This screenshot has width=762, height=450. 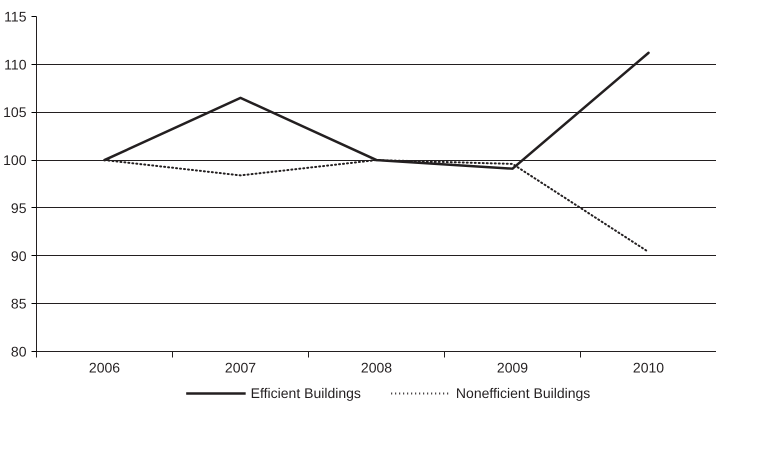 What do you see at coordinates (15, 112) in the screenshot?
I see `y-tick-label: 105` at bounding box center [15, 112].